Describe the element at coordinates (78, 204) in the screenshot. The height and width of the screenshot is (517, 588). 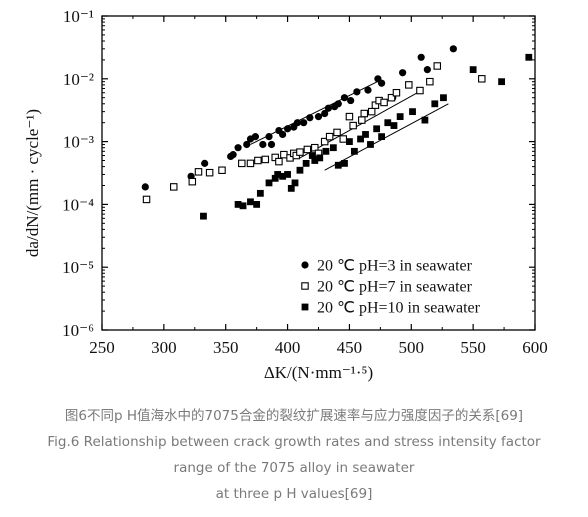
I see `y-tick-label: 10⁻⁴` at that location.